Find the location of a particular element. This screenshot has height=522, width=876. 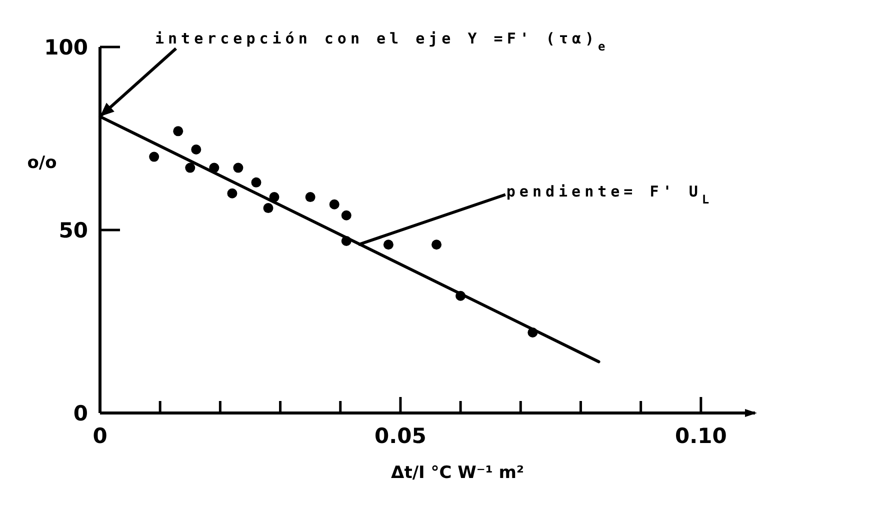

annotation: pendiente= F' U$_{L}$ is located at coordinates (610, 194).